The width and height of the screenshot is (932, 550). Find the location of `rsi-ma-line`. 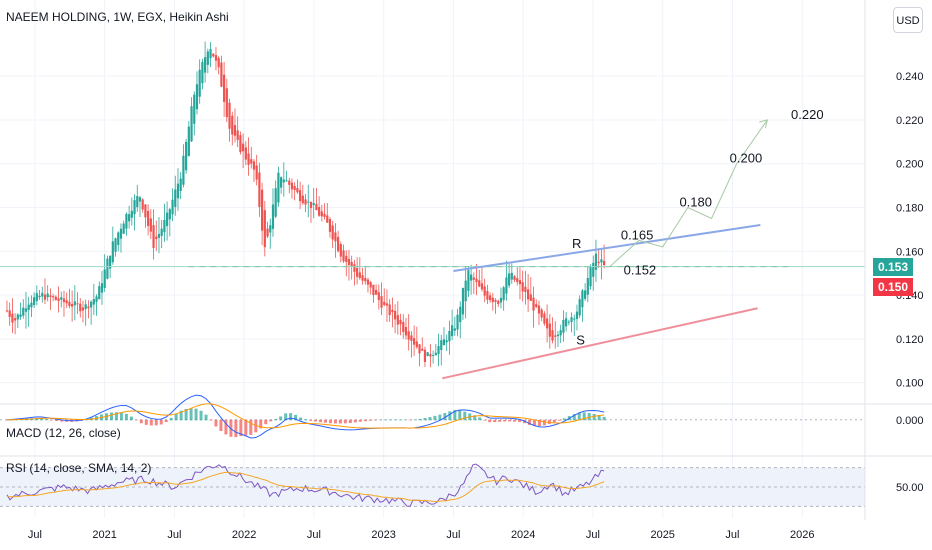

rsi-ma-line is located at coordinates (305, 486).